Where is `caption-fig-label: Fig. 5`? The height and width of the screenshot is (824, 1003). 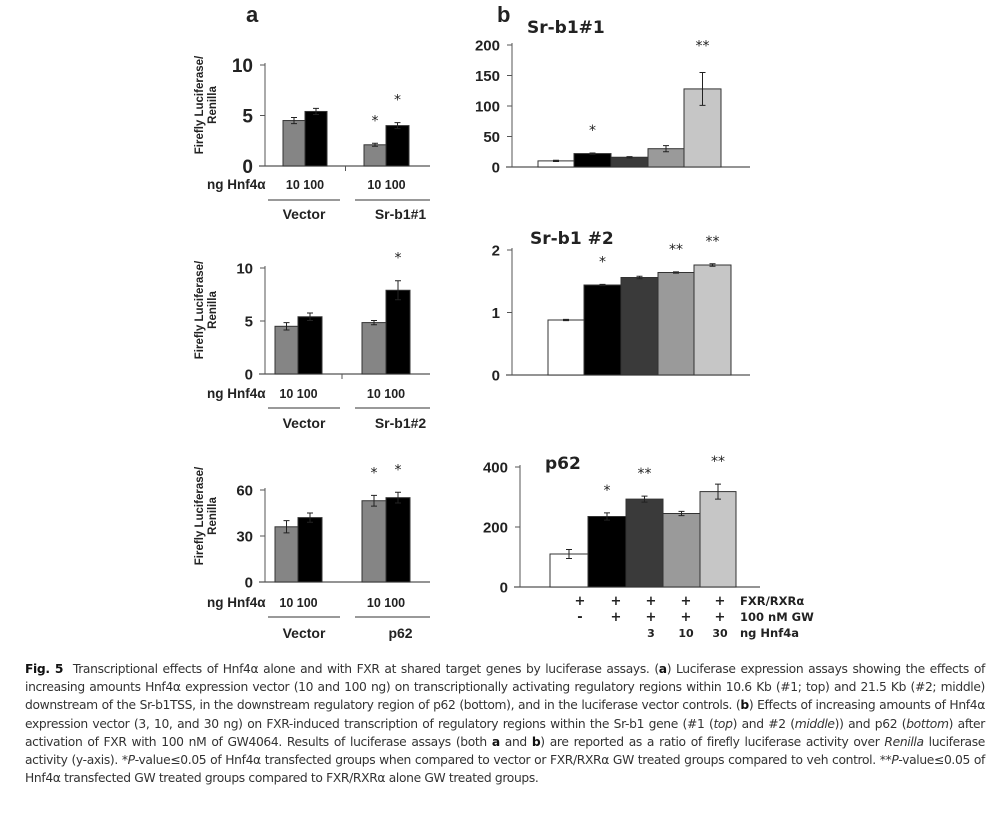
caption-fig-label: Fig. 5 is located at coordinates (44, 669).